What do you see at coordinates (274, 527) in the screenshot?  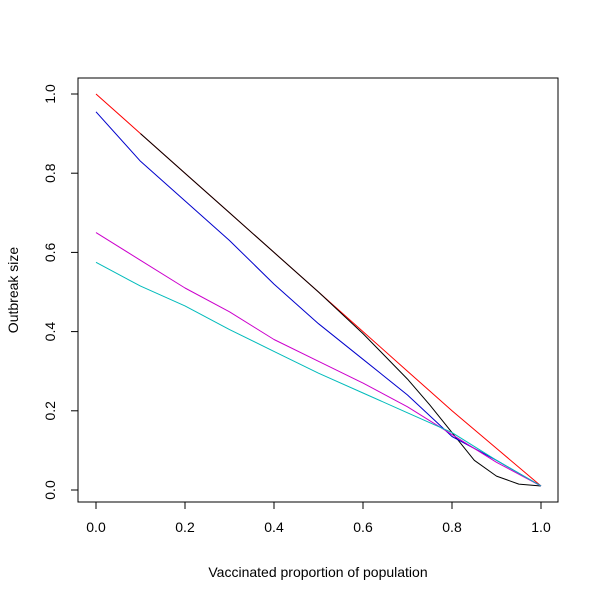 I see `x-tick-label: 0.4` at bounding box center [274, 527].